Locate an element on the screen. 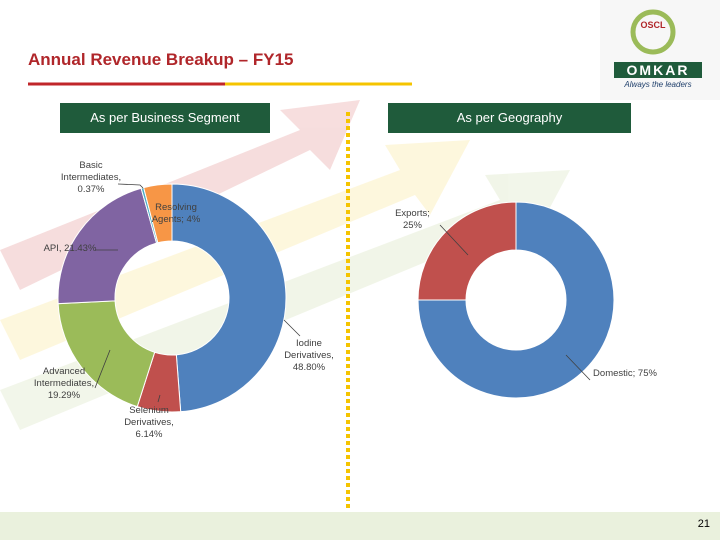 This screenshot has height=540, width=720. logo-name: OMKAR is located at coordinates (658, 70).